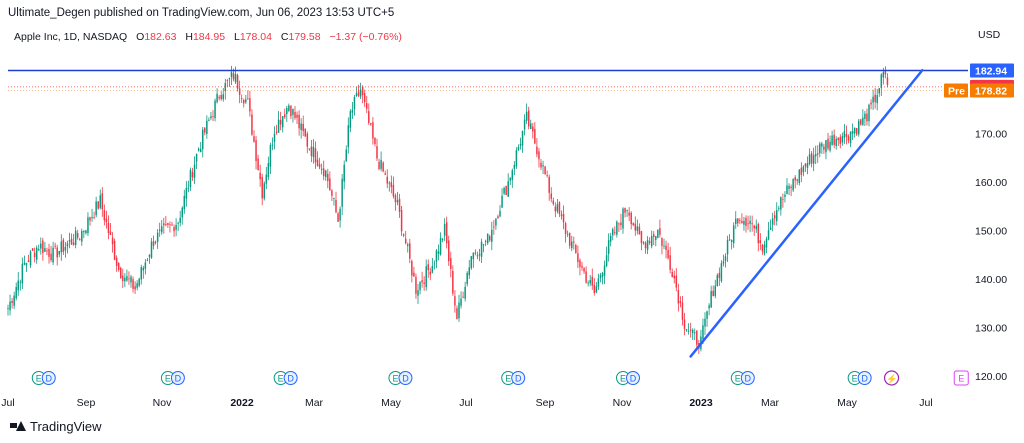  I want to click on close-value: 179.58, so click(304, 37).